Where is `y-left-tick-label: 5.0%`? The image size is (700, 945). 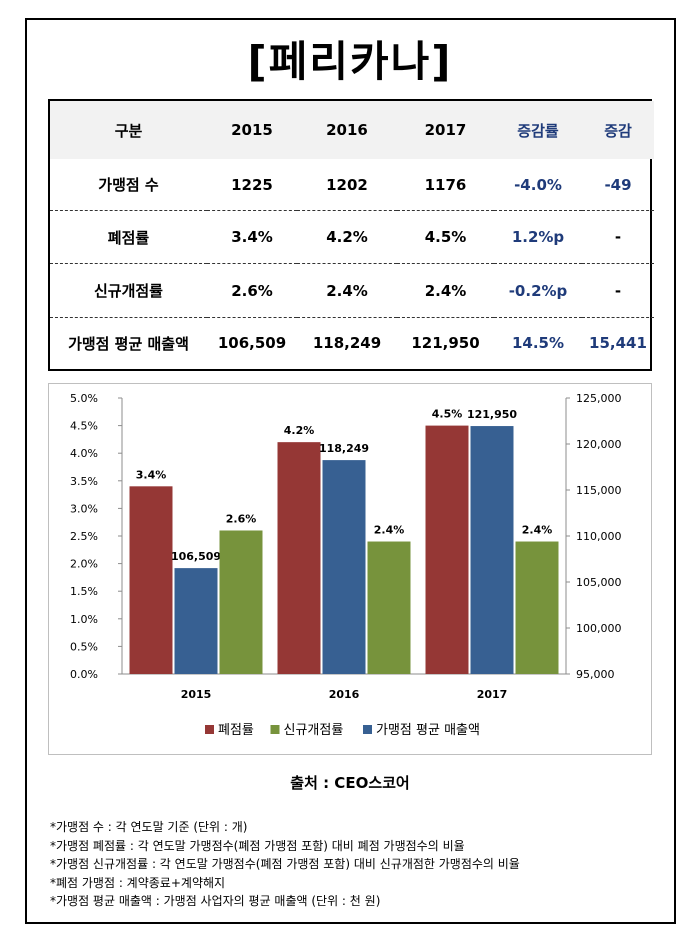
y-left-tick-label: 5.0% is located at coordinates (84, 398).